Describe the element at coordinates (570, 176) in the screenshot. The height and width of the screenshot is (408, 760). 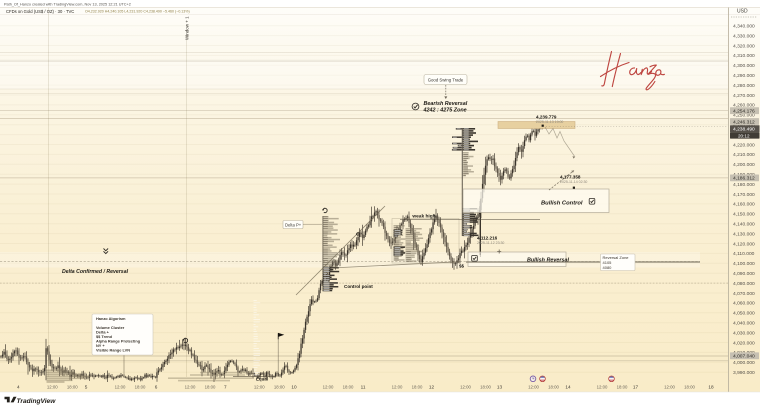
I see `svg-text: 4,177.358` at that location.